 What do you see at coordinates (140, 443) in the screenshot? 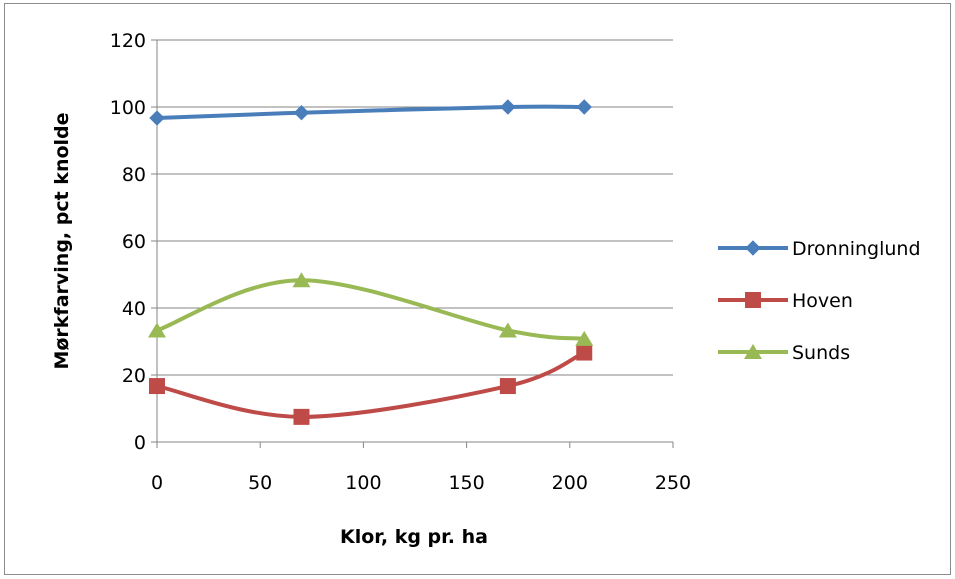
I see `y-tick-label: 0` at bounding box center [140, 443].